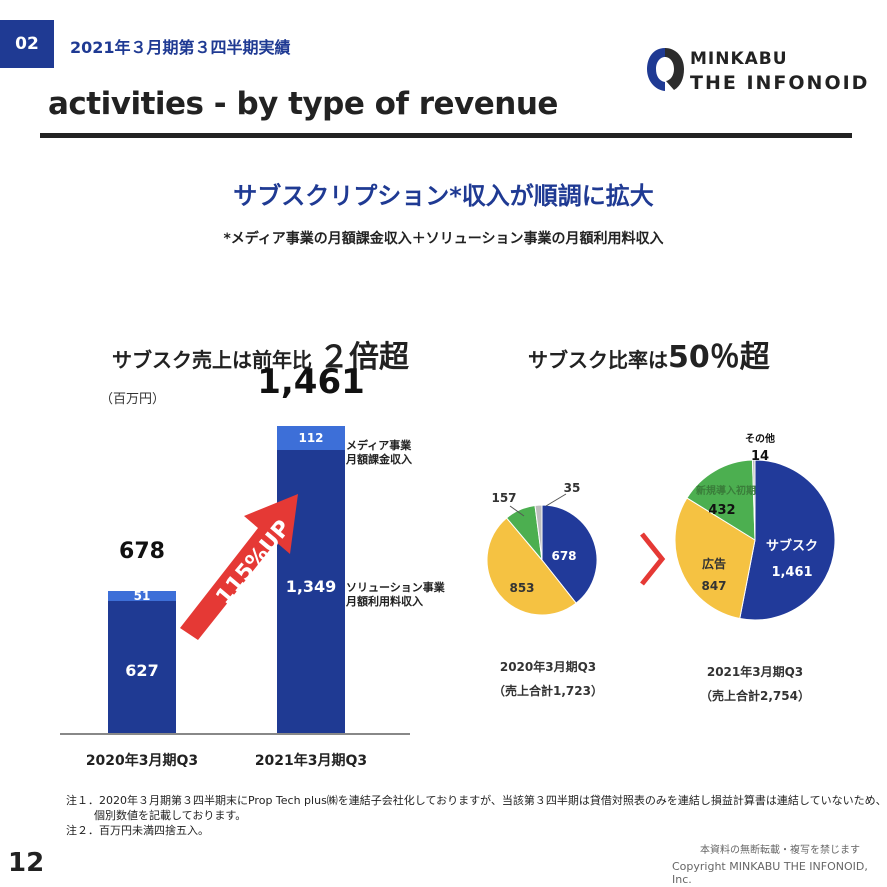 The image size is (887, 887). What do you see at coordinates (548, 679) in the screenshot?
I see `pie1-caption: 2020年3月期Q3 （売上合計1,723）` at bounding box center [548, 679].